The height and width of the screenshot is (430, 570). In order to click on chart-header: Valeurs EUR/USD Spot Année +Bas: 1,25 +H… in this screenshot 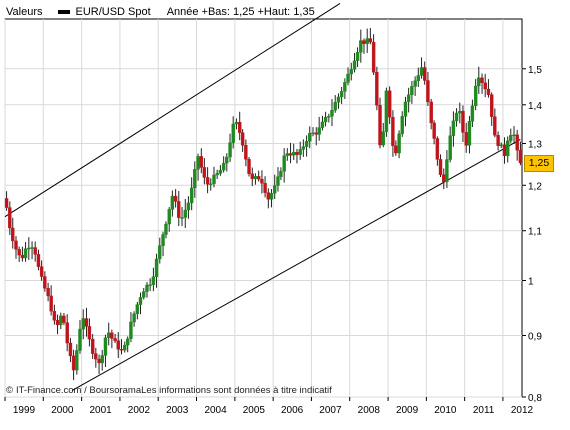, I will do `click(160, 12)`.